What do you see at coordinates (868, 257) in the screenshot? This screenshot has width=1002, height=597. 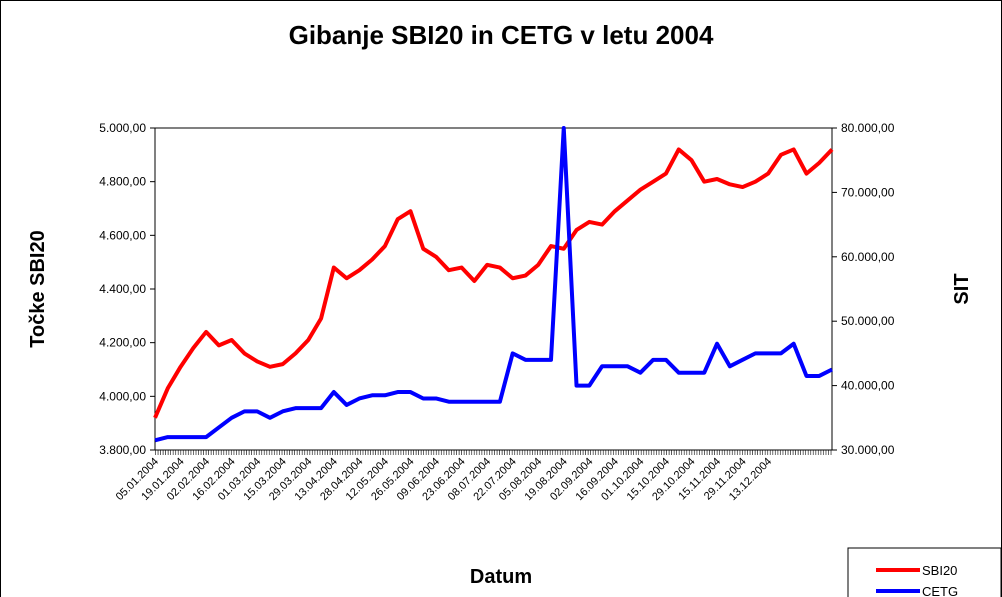 I see `y2-tick-label: 60.000,00` at bounding box center [868, 257].